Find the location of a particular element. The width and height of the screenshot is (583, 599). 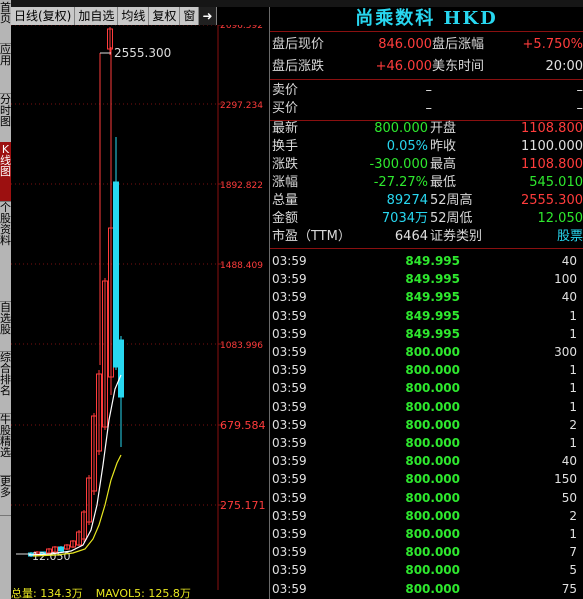

trade-volume: 2 is located at coordinates (573, 424).